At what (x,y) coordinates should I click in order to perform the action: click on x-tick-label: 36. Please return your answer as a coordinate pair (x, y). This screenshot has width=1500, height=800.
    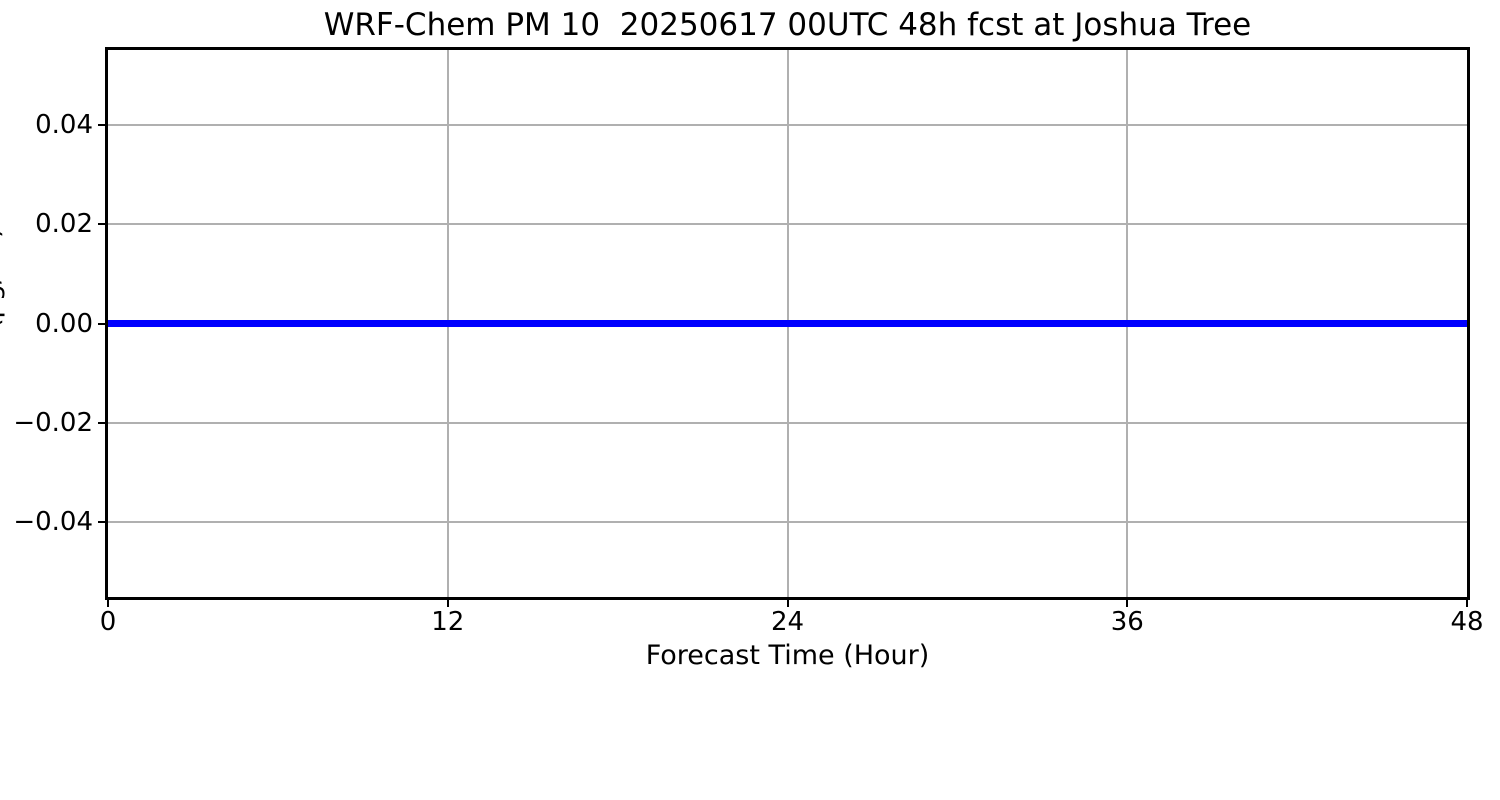
    Looking at the image, I should click on (1127, 622).